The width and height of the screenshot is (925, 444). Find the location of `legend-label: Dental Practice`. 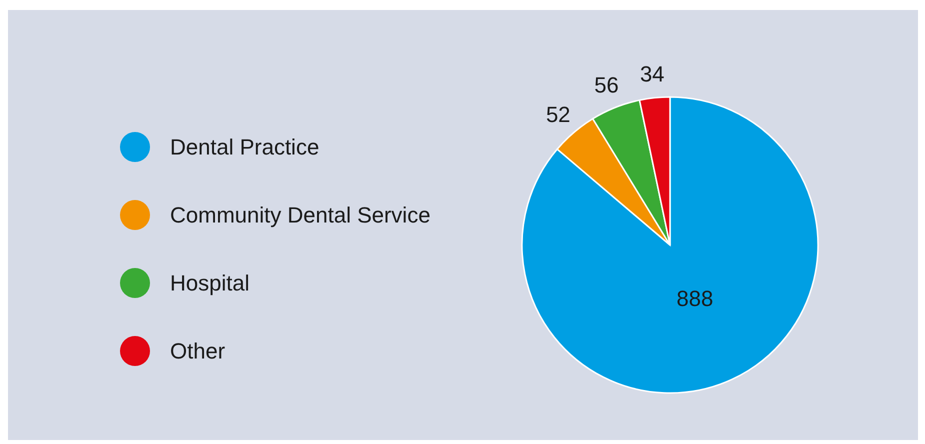

legend-label: Dental Practice is located at coordinates (245, 147).